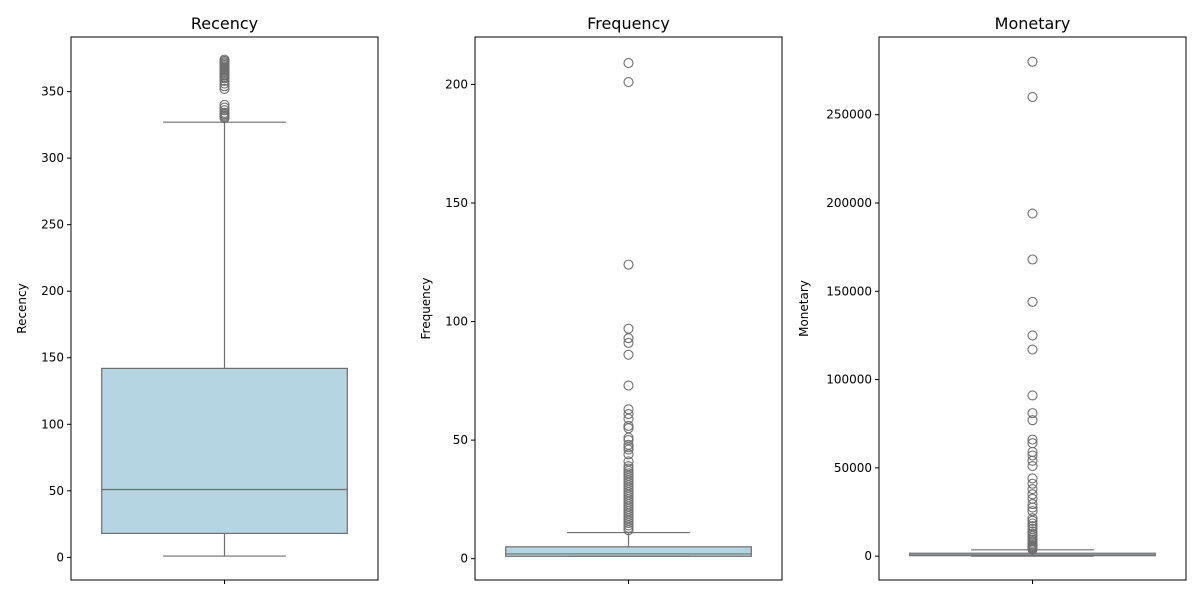  I want to click on y-tick-label: 300, so click(52, 158).